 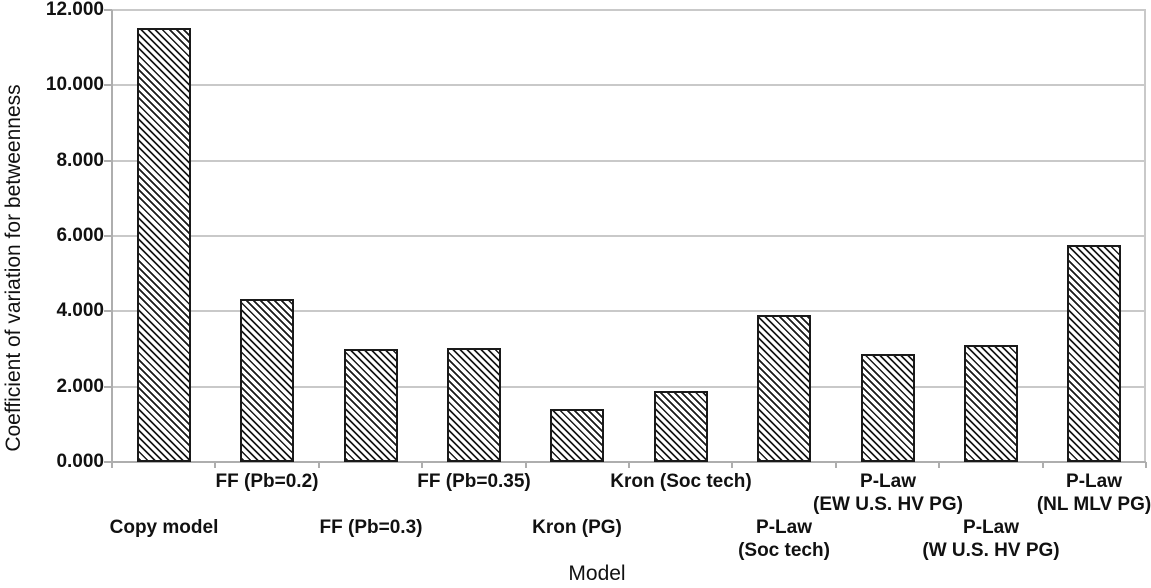 What do you see at coordinates (681, 481) in the screenshot?
I see `x-tick-label: Kron (Soc tech)` at bounding box center [681, 481].